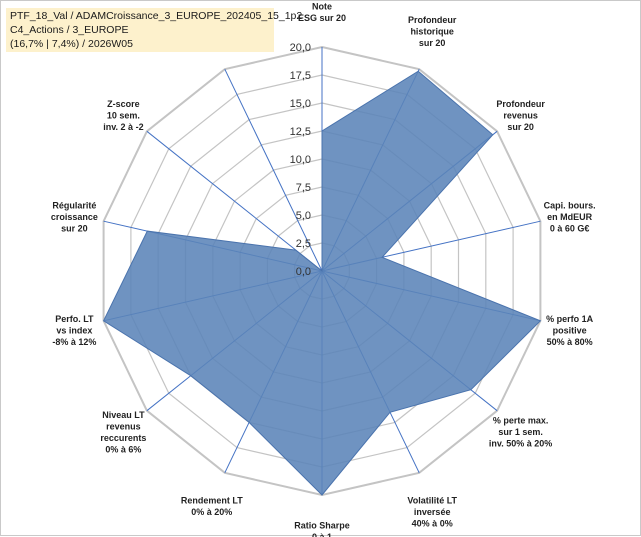 The image size is (641, 537). I want to click on axis-label-group: Rendement LT 0% à 20%, so click(212, 506).